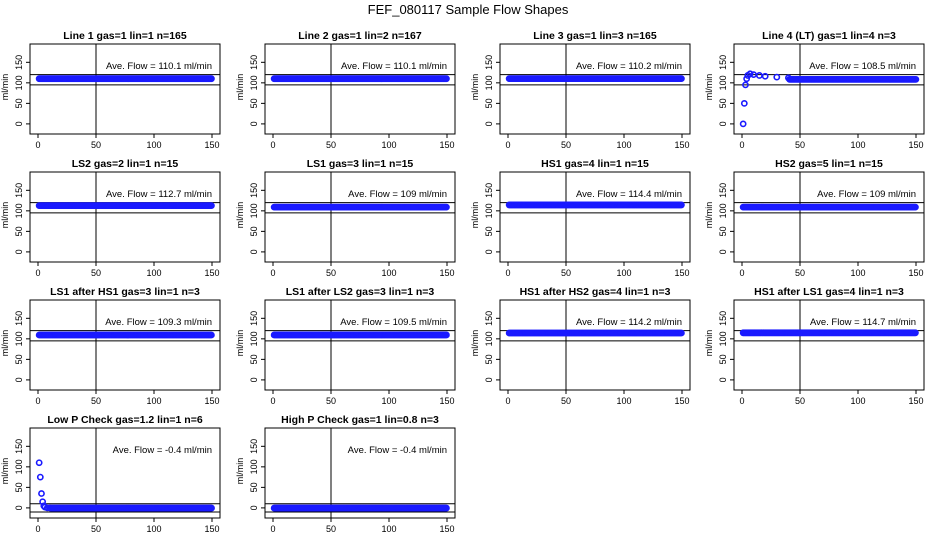 Image resolution: width=936 pixels, height=540 pixels. What do you see at coordinates (829, 292) in the screenshot?
I see `panel-title: HS1 after LS1 gas=4 lin=1 n=3` at bounding box center [829, 292].